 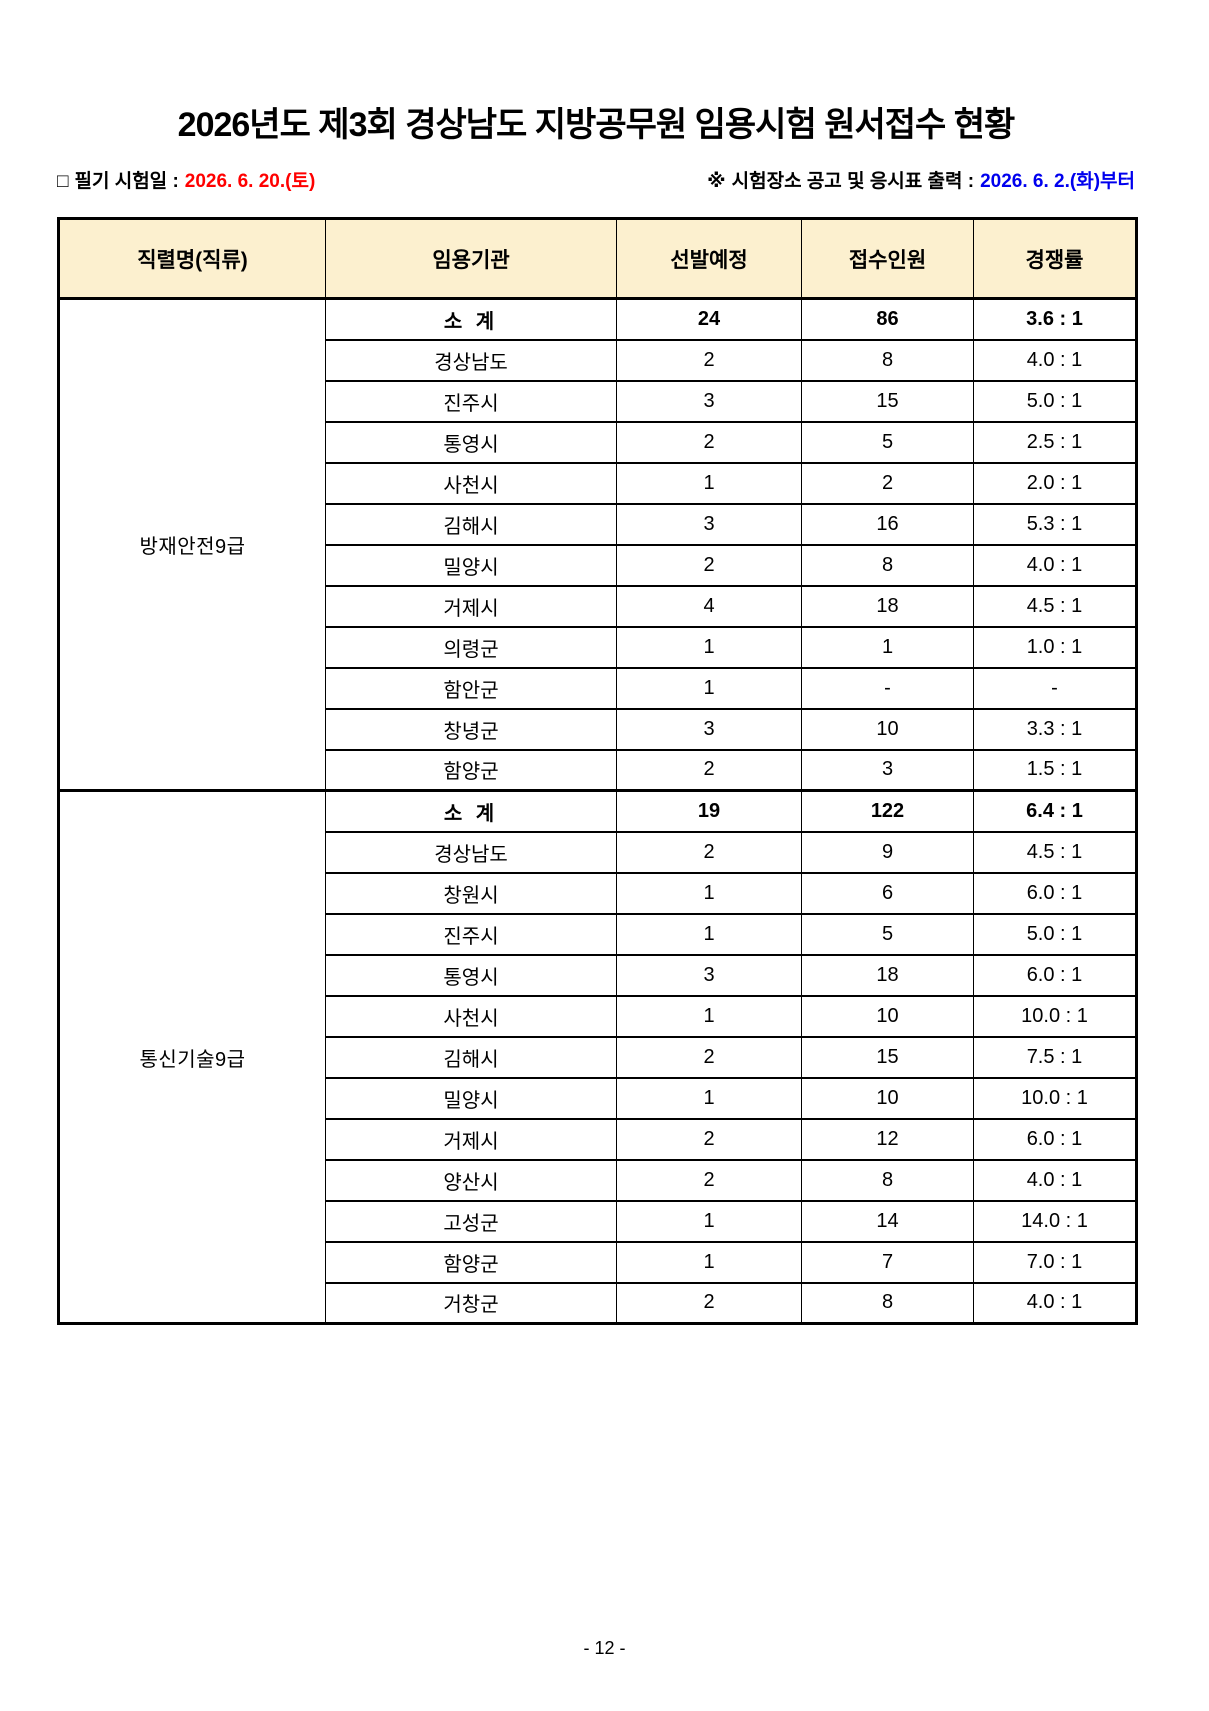 What do you see at coordinates (1055, 523) in the screenshot?
I see `ratio-cell: 5.3 : 1` at bounding box center [1055, 523].